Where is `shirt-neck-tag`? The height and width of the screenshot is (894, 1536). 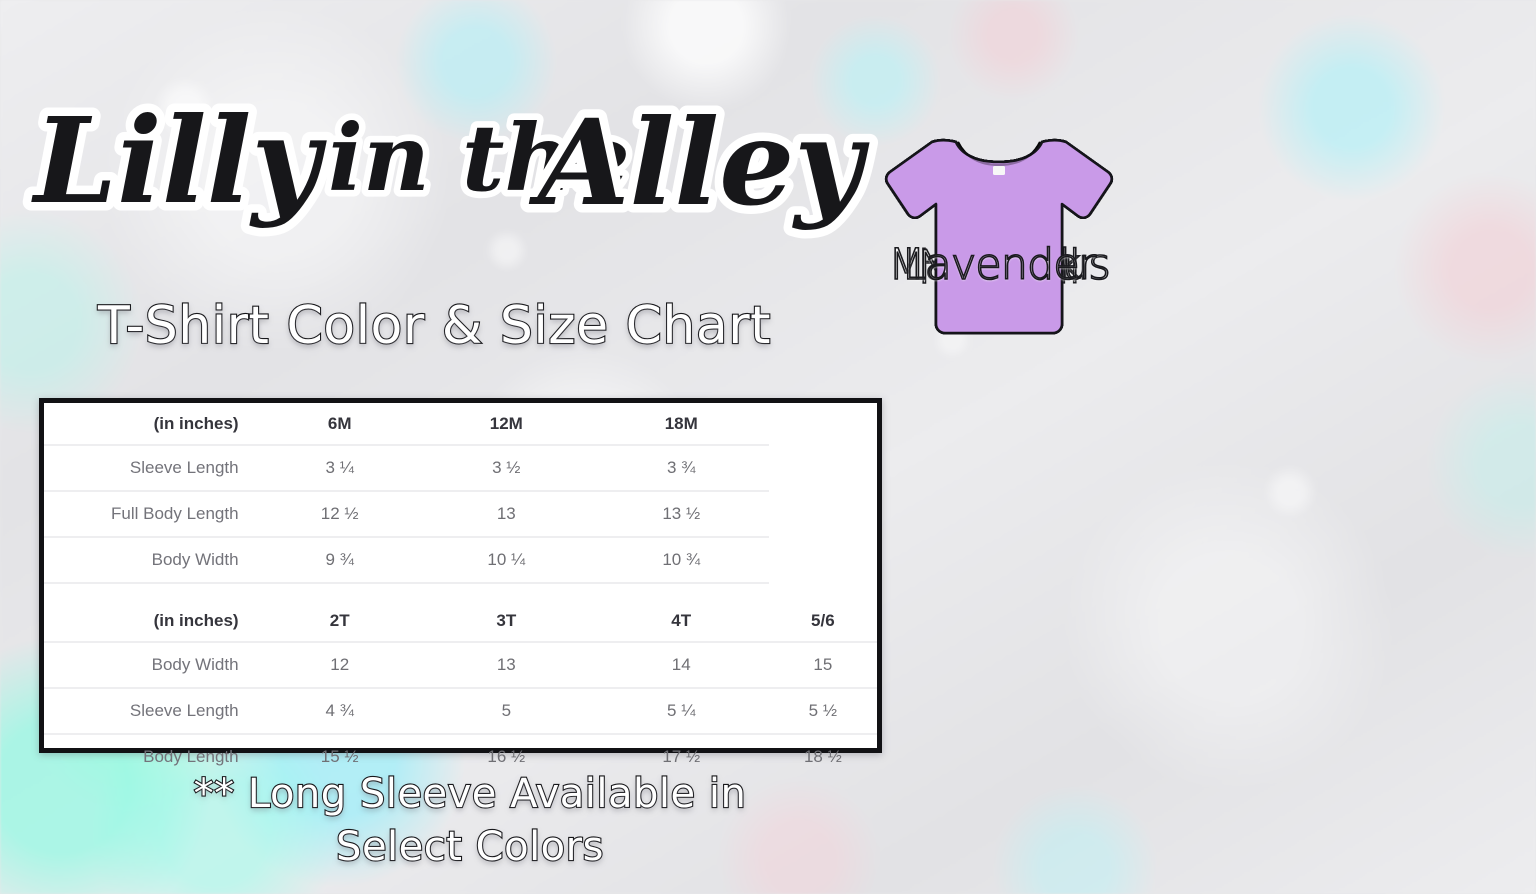 shirt-neck-tag is located at coordinates (999, 170).